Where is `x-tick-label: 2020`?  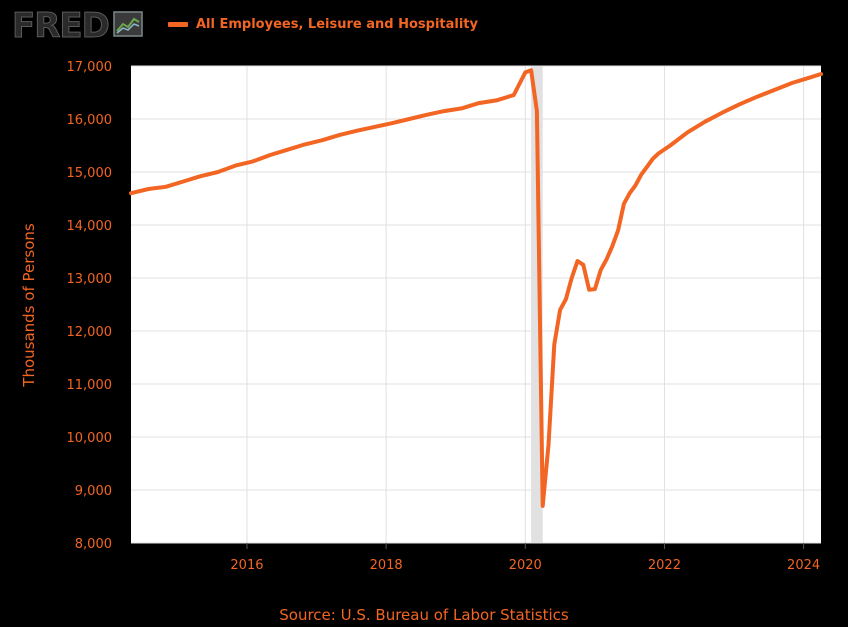
x-tick-label: 2020 is located at coordinates (525, 565).